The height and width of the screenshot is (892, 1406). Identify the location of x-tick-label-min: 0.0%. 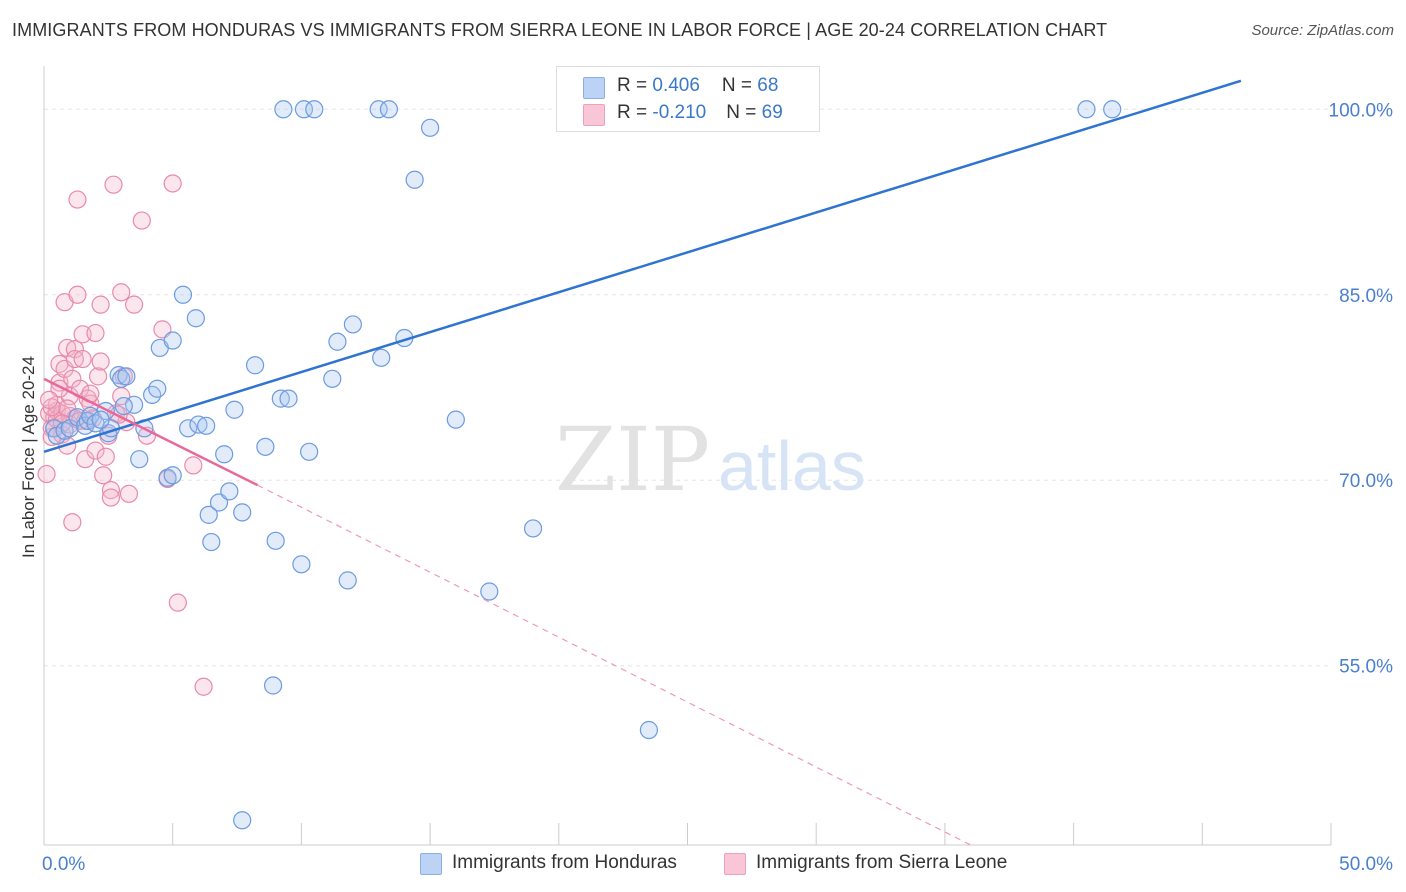
(63, 864).